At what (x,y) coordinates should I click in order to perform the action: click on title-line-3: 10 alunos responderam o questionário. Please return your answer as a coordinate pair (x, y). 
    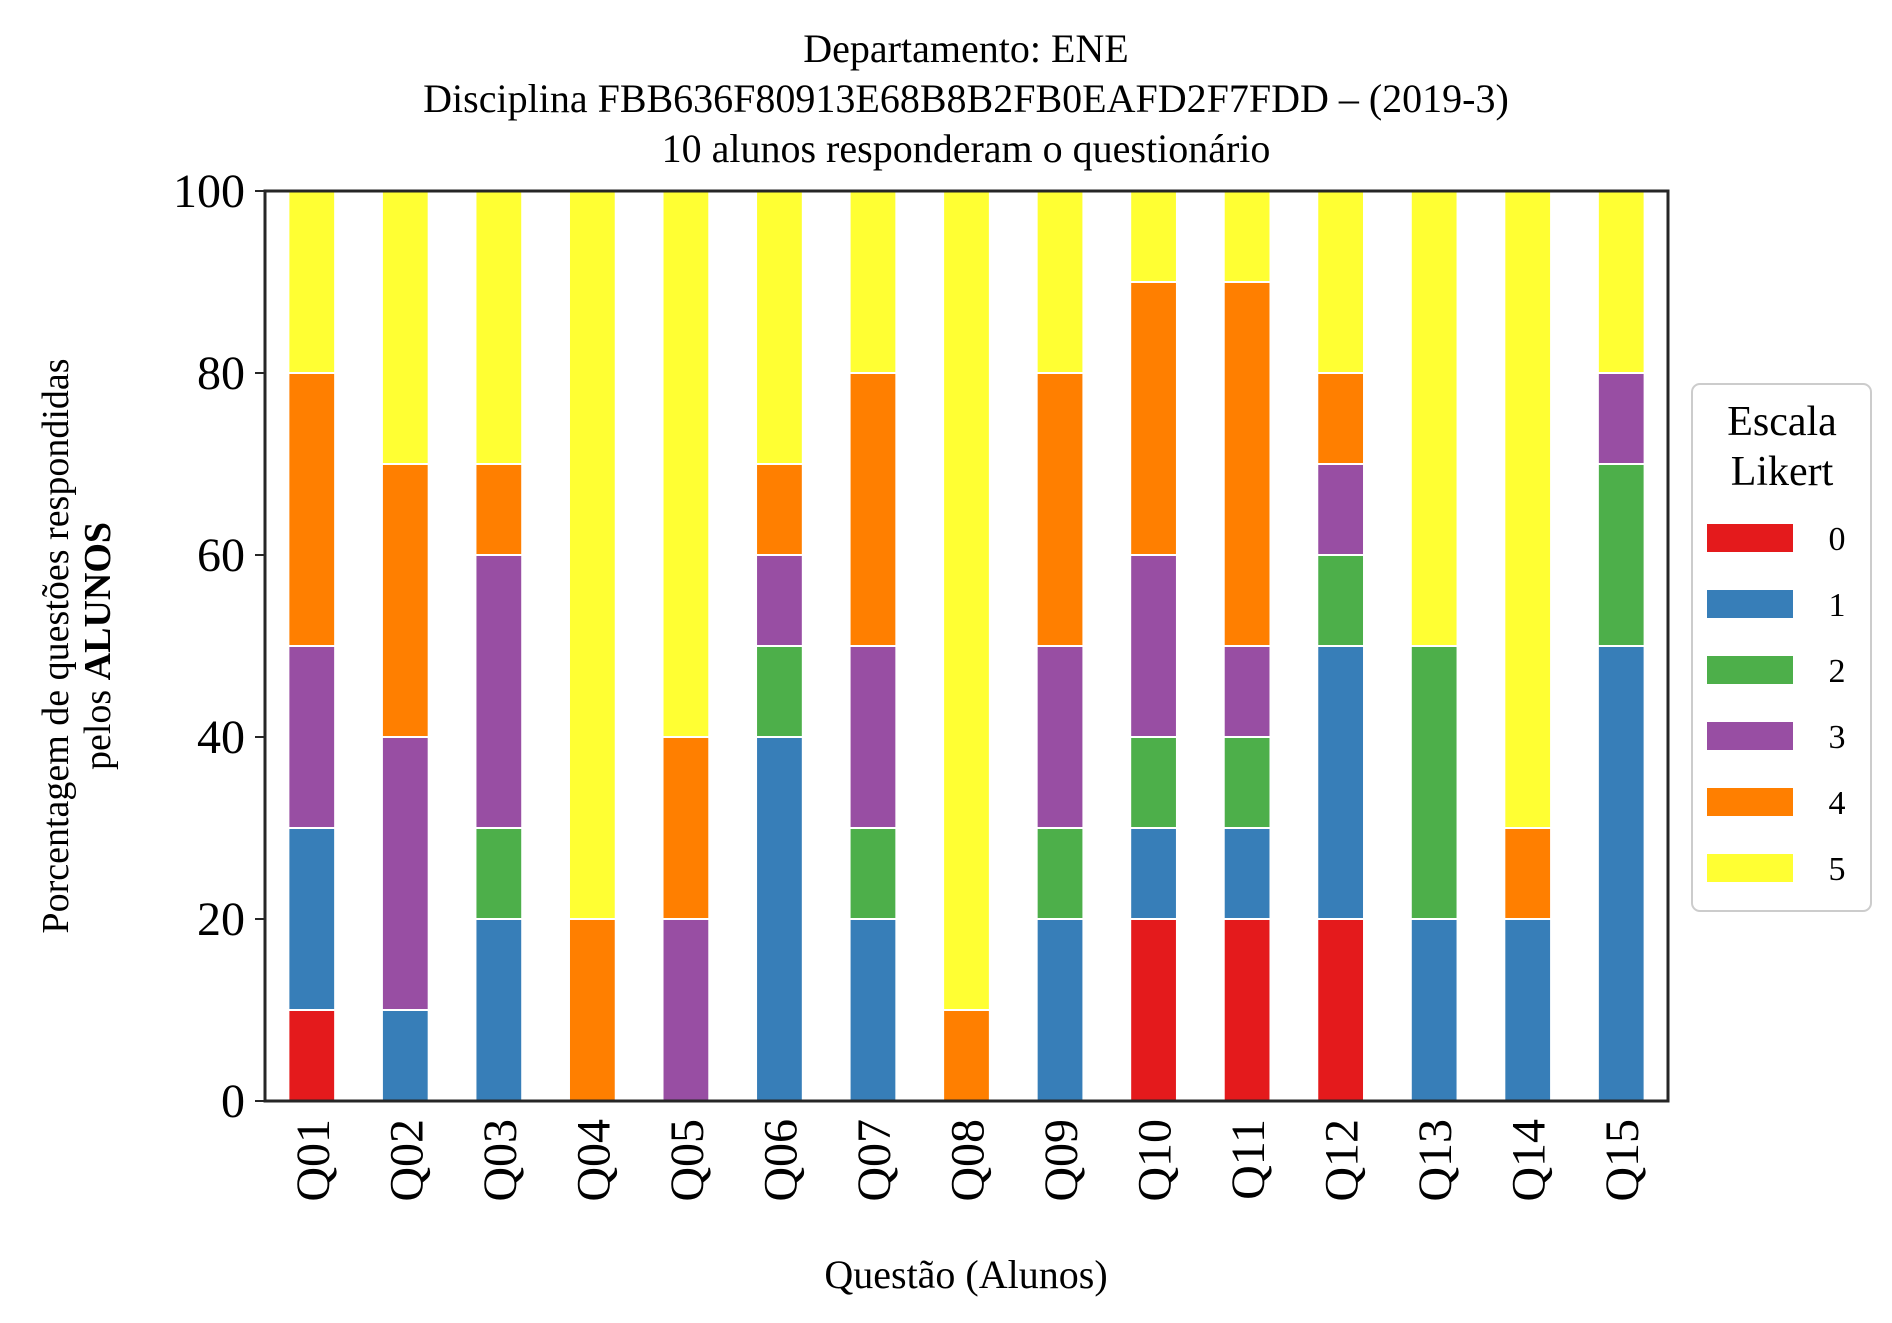
    Looking at the image, I should click on (966, 148).